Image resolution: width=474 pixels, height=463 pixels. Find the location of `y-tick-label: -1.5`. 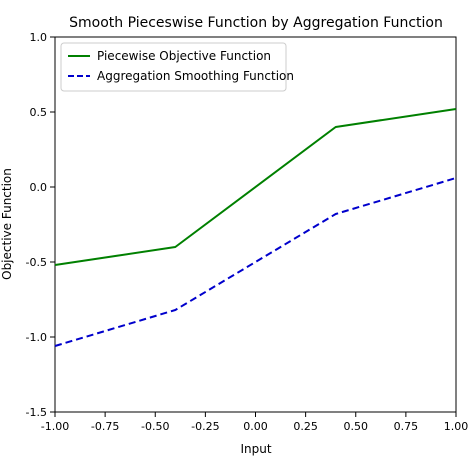

y-tick-label: -1.5 is located at coordinates (36, 412).